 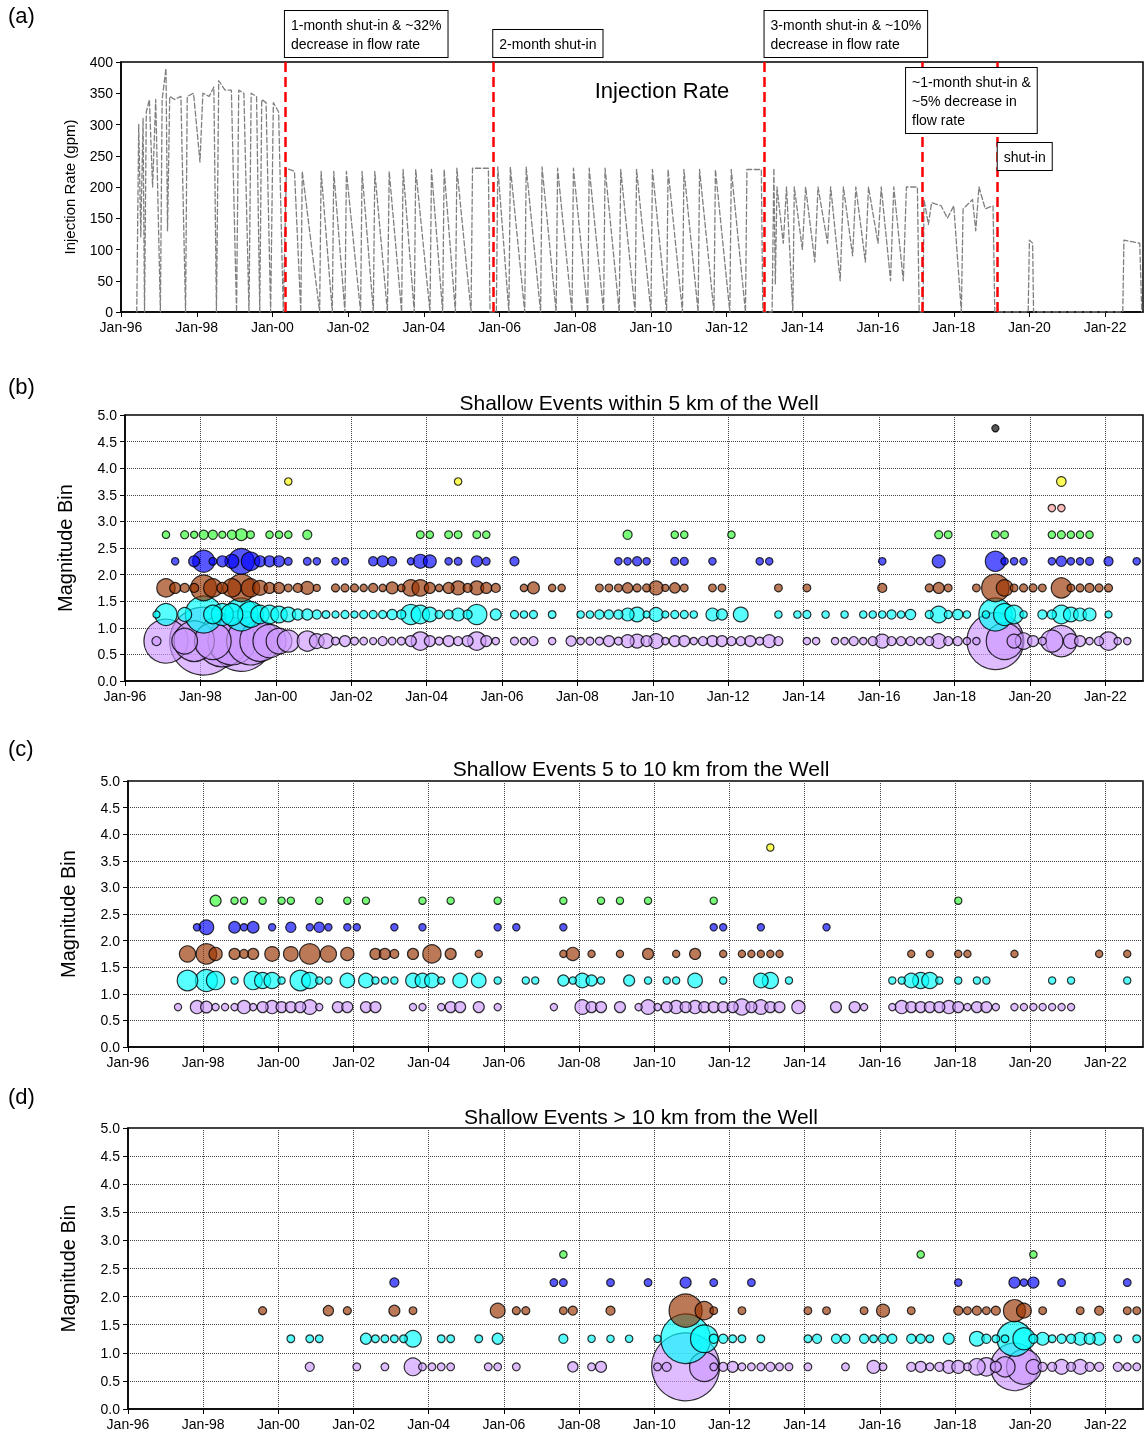 What do you see at coordinates (502, 696) in the screenshot?
I see `x-tick-label: Jan-06` at bounding box center [502, 696].